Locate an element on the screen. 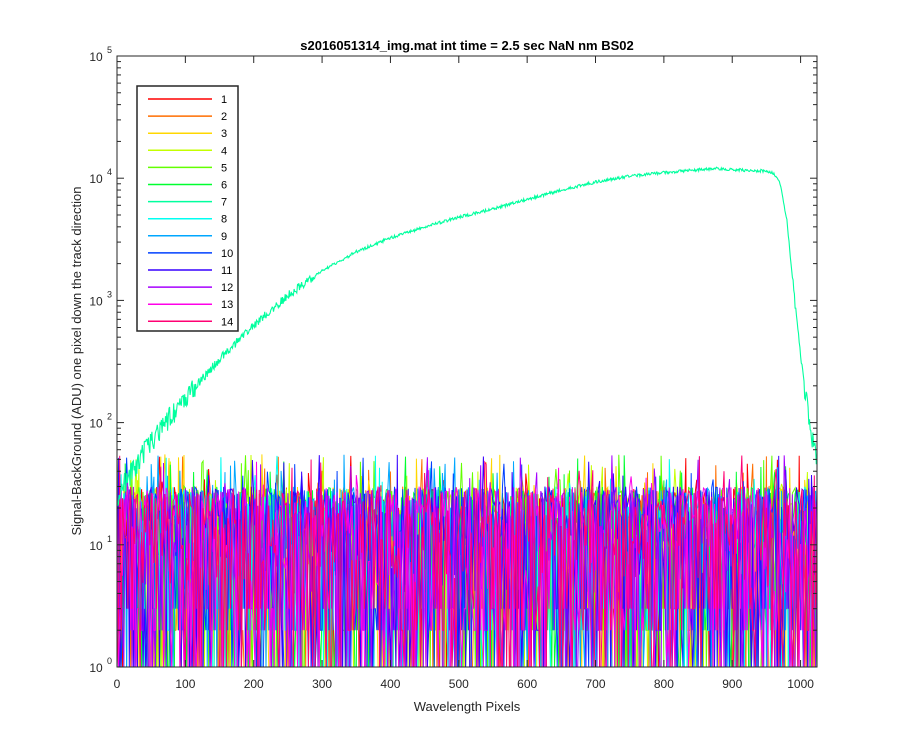 The width and height of the screenshot is (900, 750). x-tick-label: 300 is located at coordinates (322, 684).